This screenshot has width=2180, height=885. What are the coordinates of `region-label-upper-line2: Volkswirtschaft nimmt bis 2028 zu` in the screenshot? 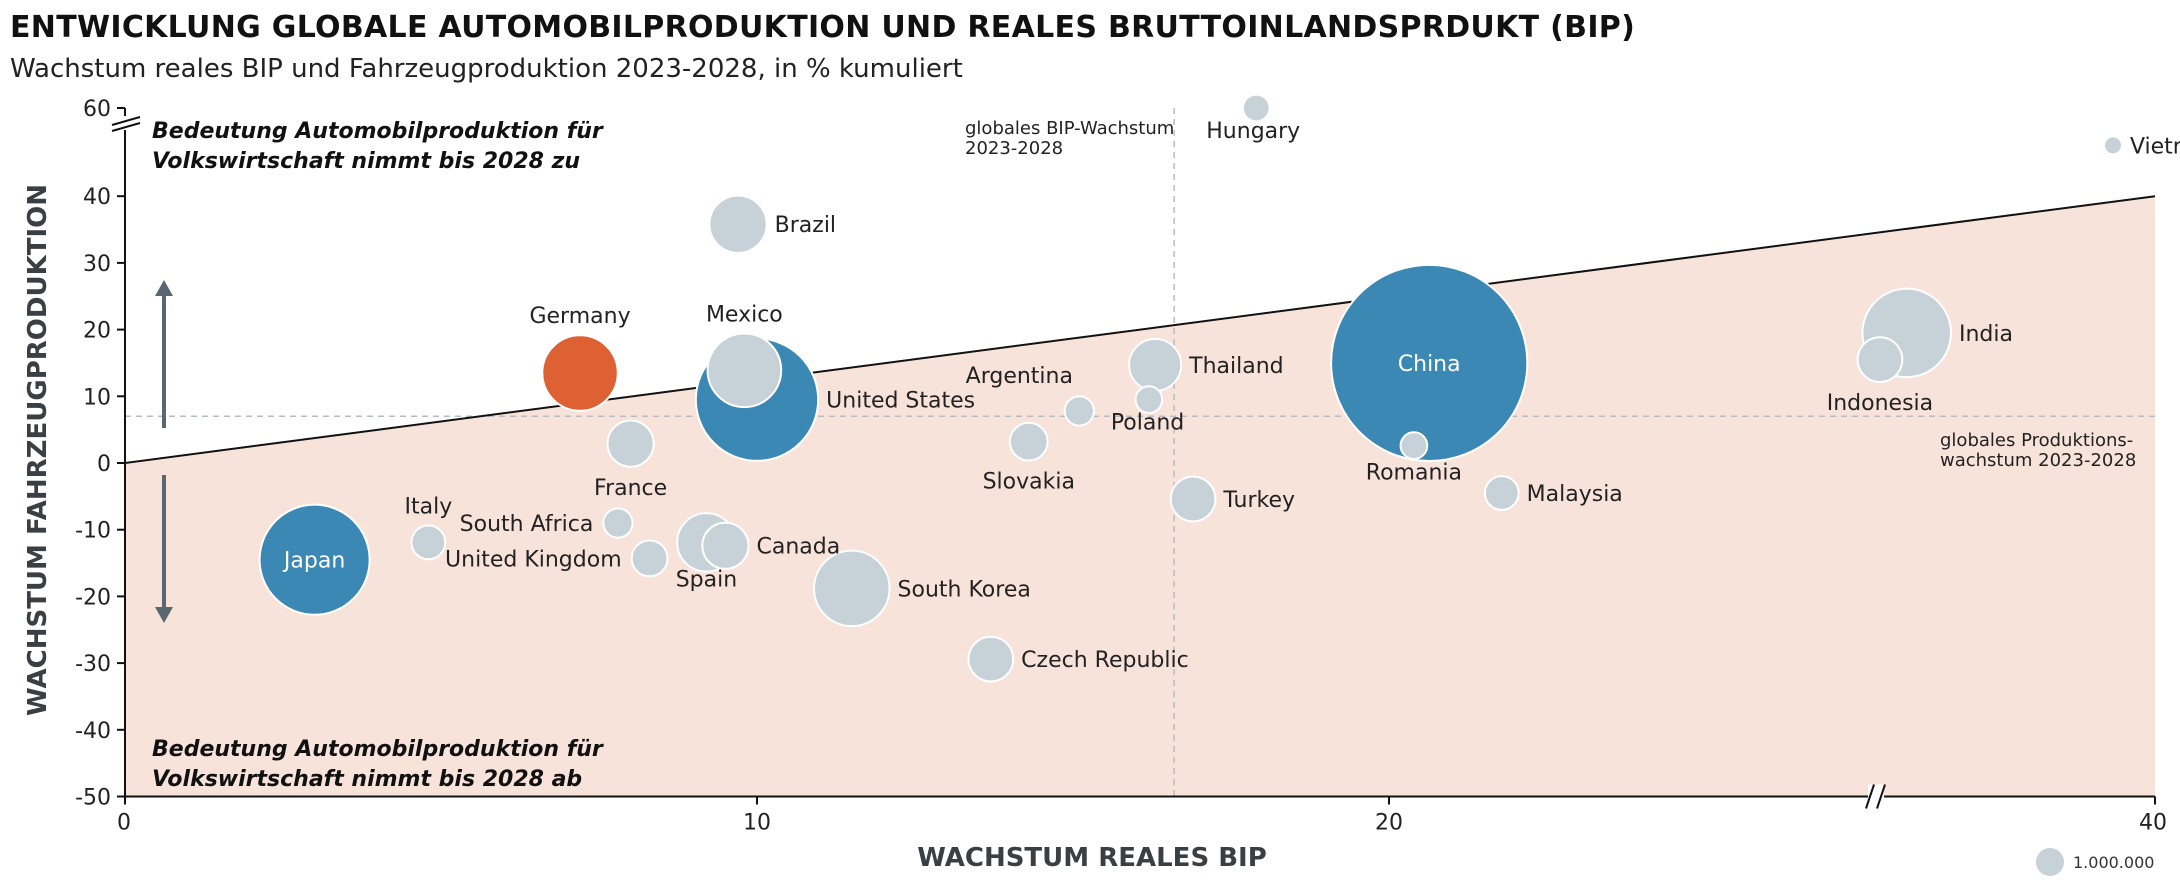 It's located at (366, 161).